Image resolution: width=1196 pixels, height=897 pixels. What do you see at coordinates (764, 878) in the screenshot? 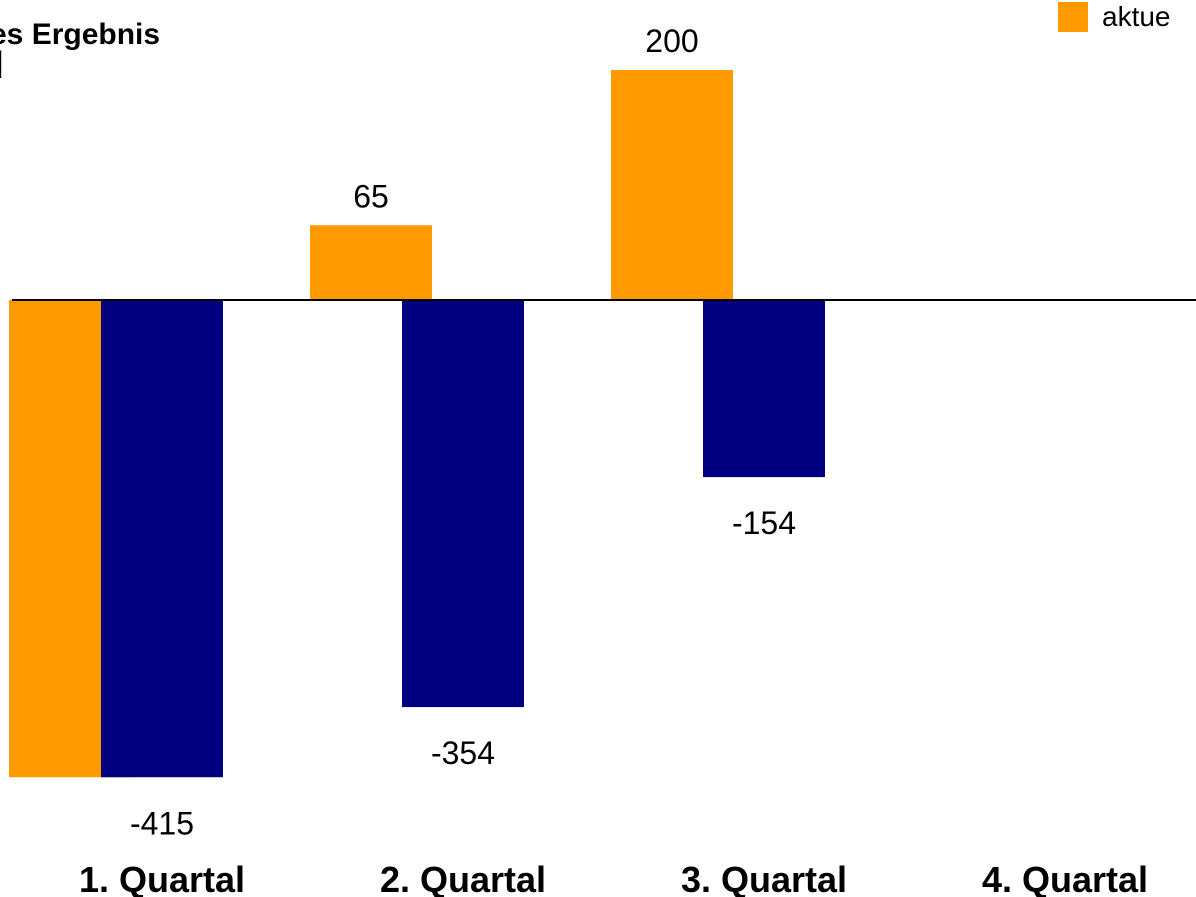
I see `category-label-3: 3. Quartal` at bounding box center [764, 878].